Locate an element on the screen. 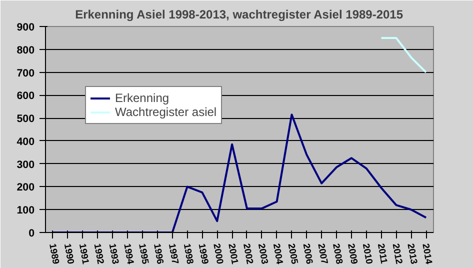 The height and width of the screenshot is (268, 473). x-tick-label: 2007 is located at coordinates (323, 253).